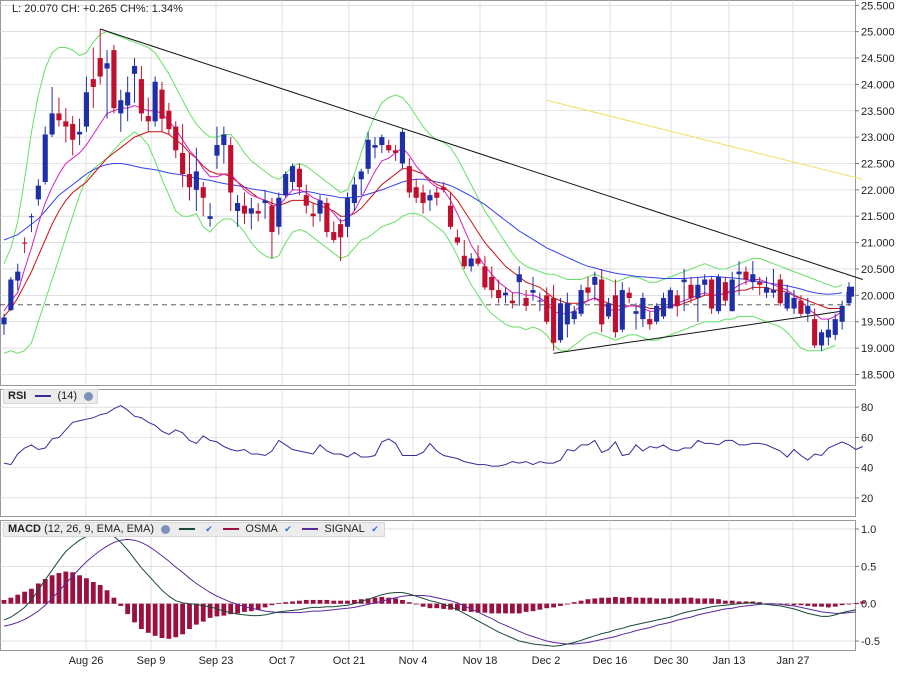 The height and width of the screenshot is (674, 907). I want to click on rsi-tick-label: 80, so click(867, 408).